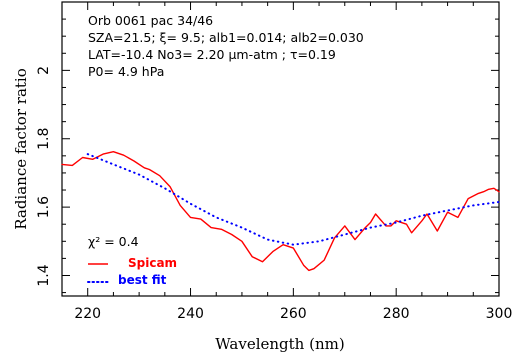 This screenshot has height=356, width=516. Describe the element at coordinates (293, 314) in the screenshot. I see `x-tick-label: 260` at that location.